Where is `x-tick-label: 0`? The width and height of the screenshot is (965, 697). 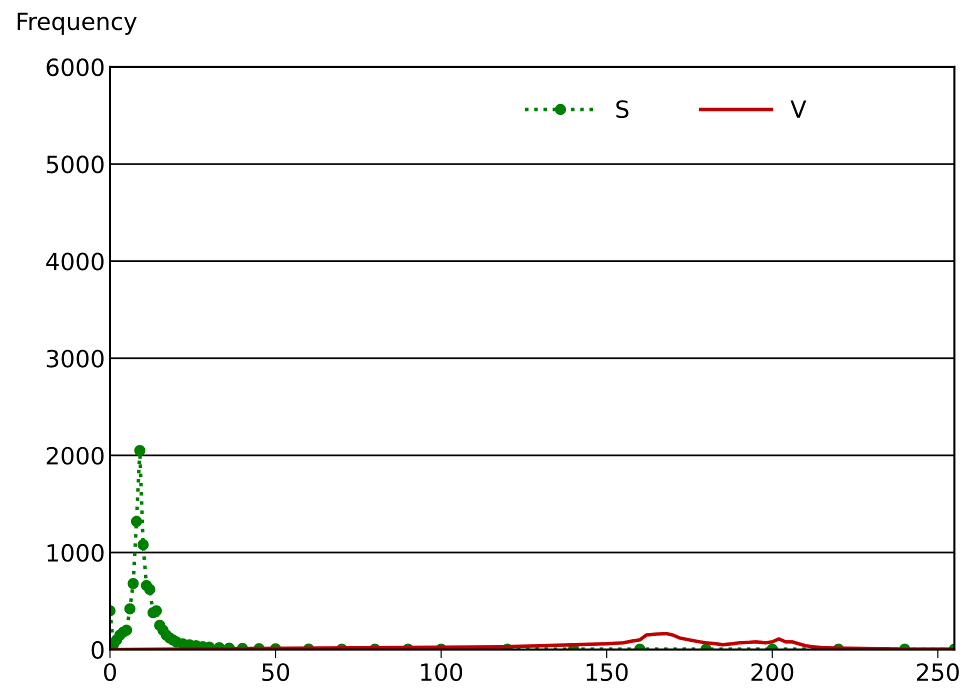
x-tick-label: 0 is located at coordinates (110, 672).